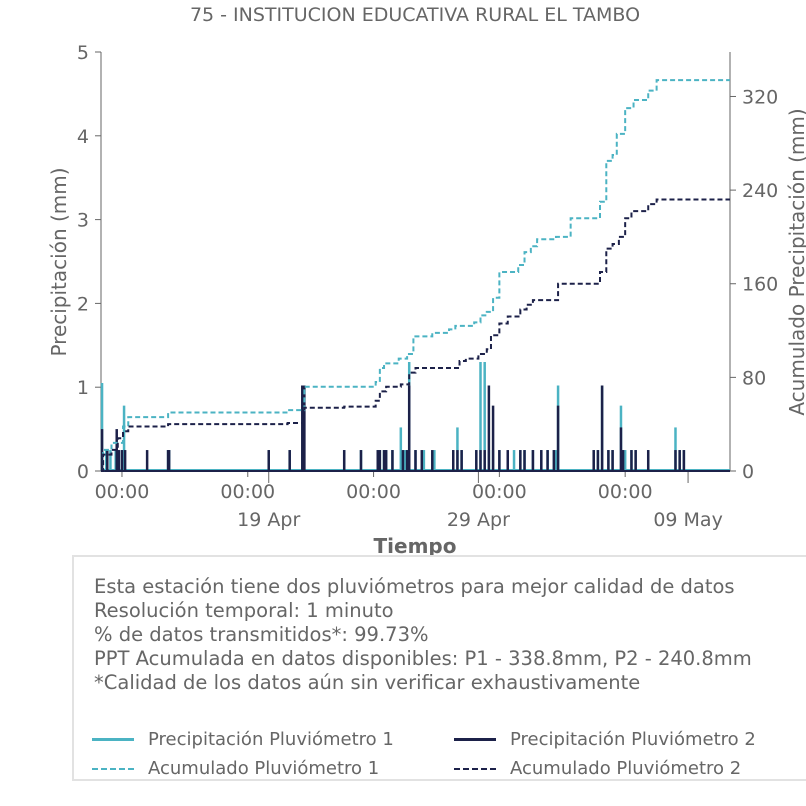 The height and width of the screenshot is (806, 806). I want to click on legend-item-p1: Precipitación Pluviómetro 1, so click(243, 739).